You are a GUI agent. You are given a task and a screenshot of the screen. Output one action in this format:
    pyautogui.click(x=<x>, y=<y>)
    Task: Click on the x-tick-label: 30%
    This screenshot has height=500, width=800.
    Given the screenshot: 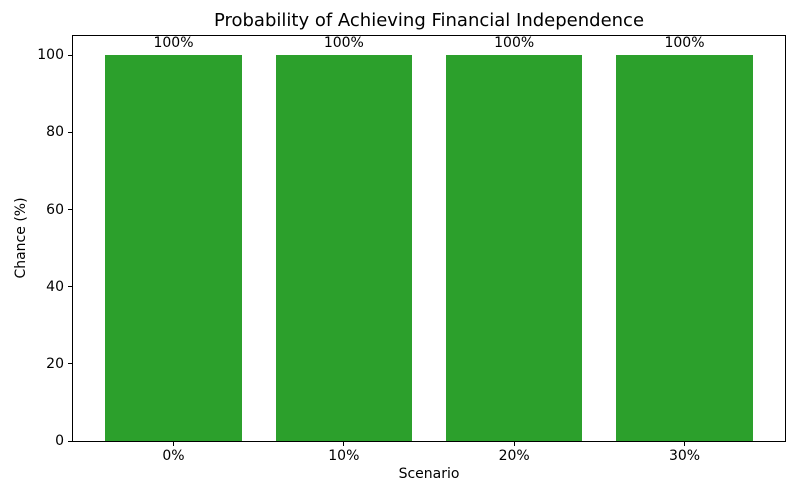 What is the action you would take?
    pyautogui.click(x=684, y=456)
    